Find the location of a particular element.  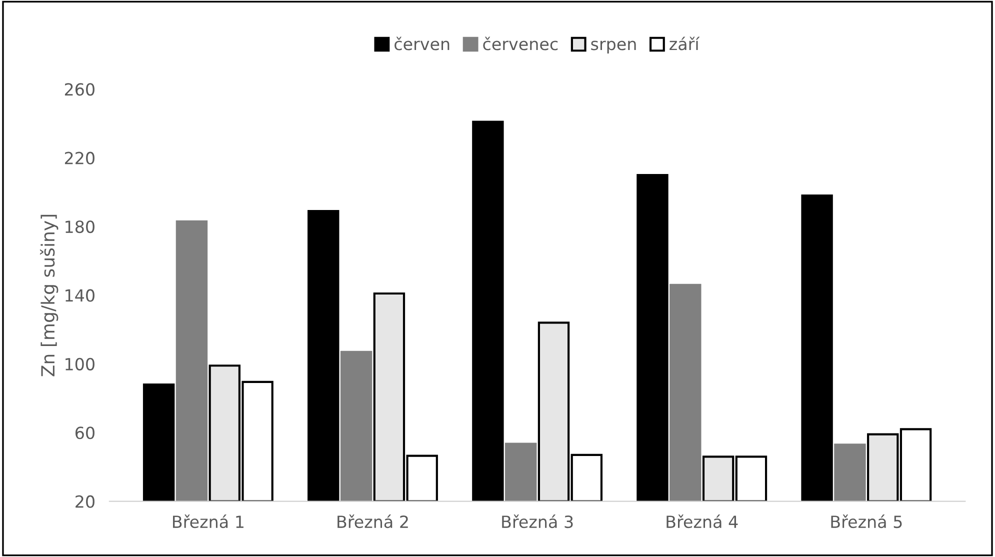

x-tick-label: Březná 2 is located at coordinates (373, 521).